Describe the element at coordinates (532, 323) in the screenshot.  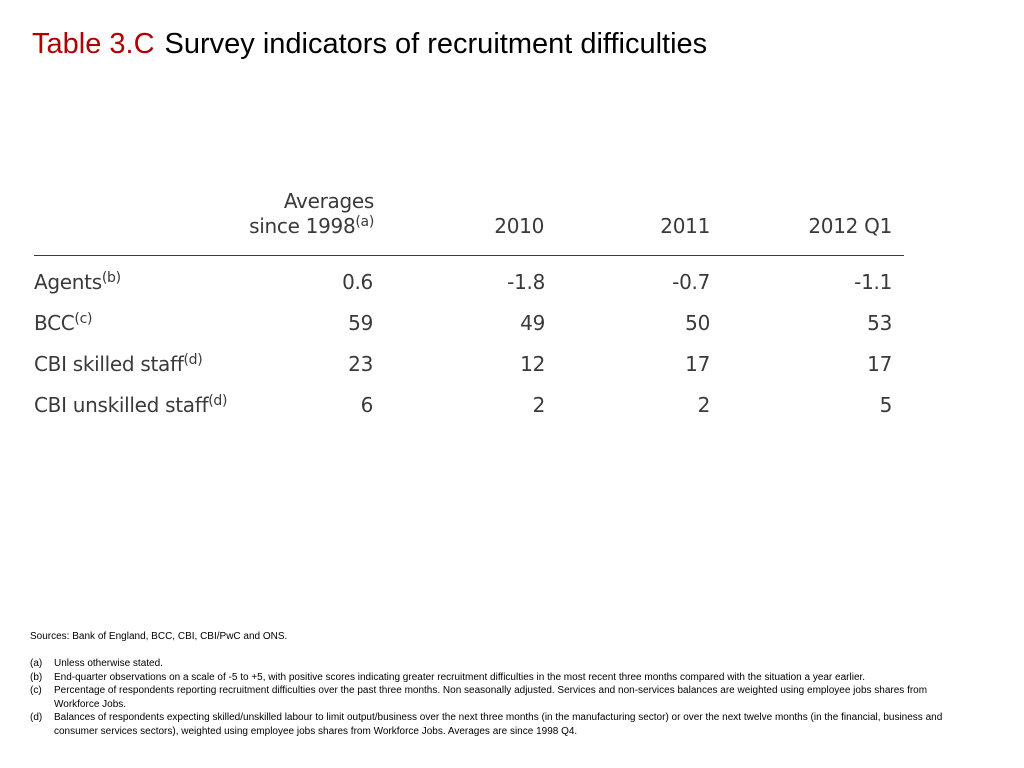
I see `cell-2010: 49` at that location.